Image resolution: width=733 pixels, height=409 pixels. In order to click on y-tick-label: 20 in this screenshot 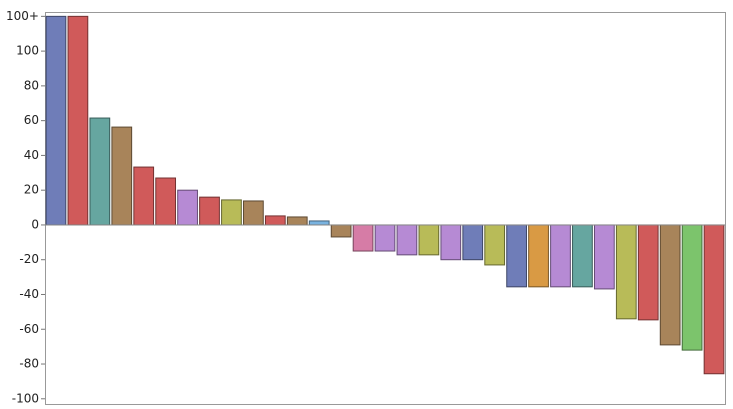, I will do `click(31, 190)`.